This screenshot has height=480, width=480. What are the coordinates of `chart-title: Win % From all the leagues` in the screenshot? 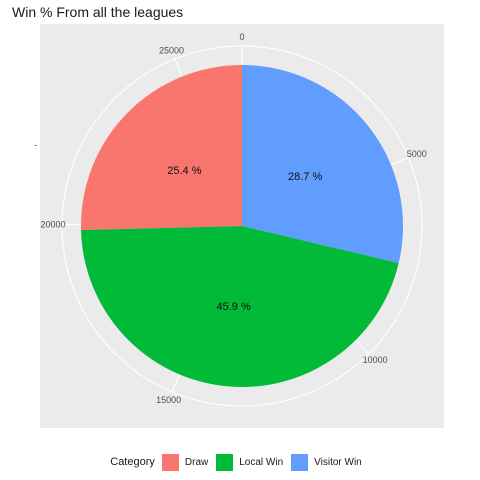 It's located at (98, 12).